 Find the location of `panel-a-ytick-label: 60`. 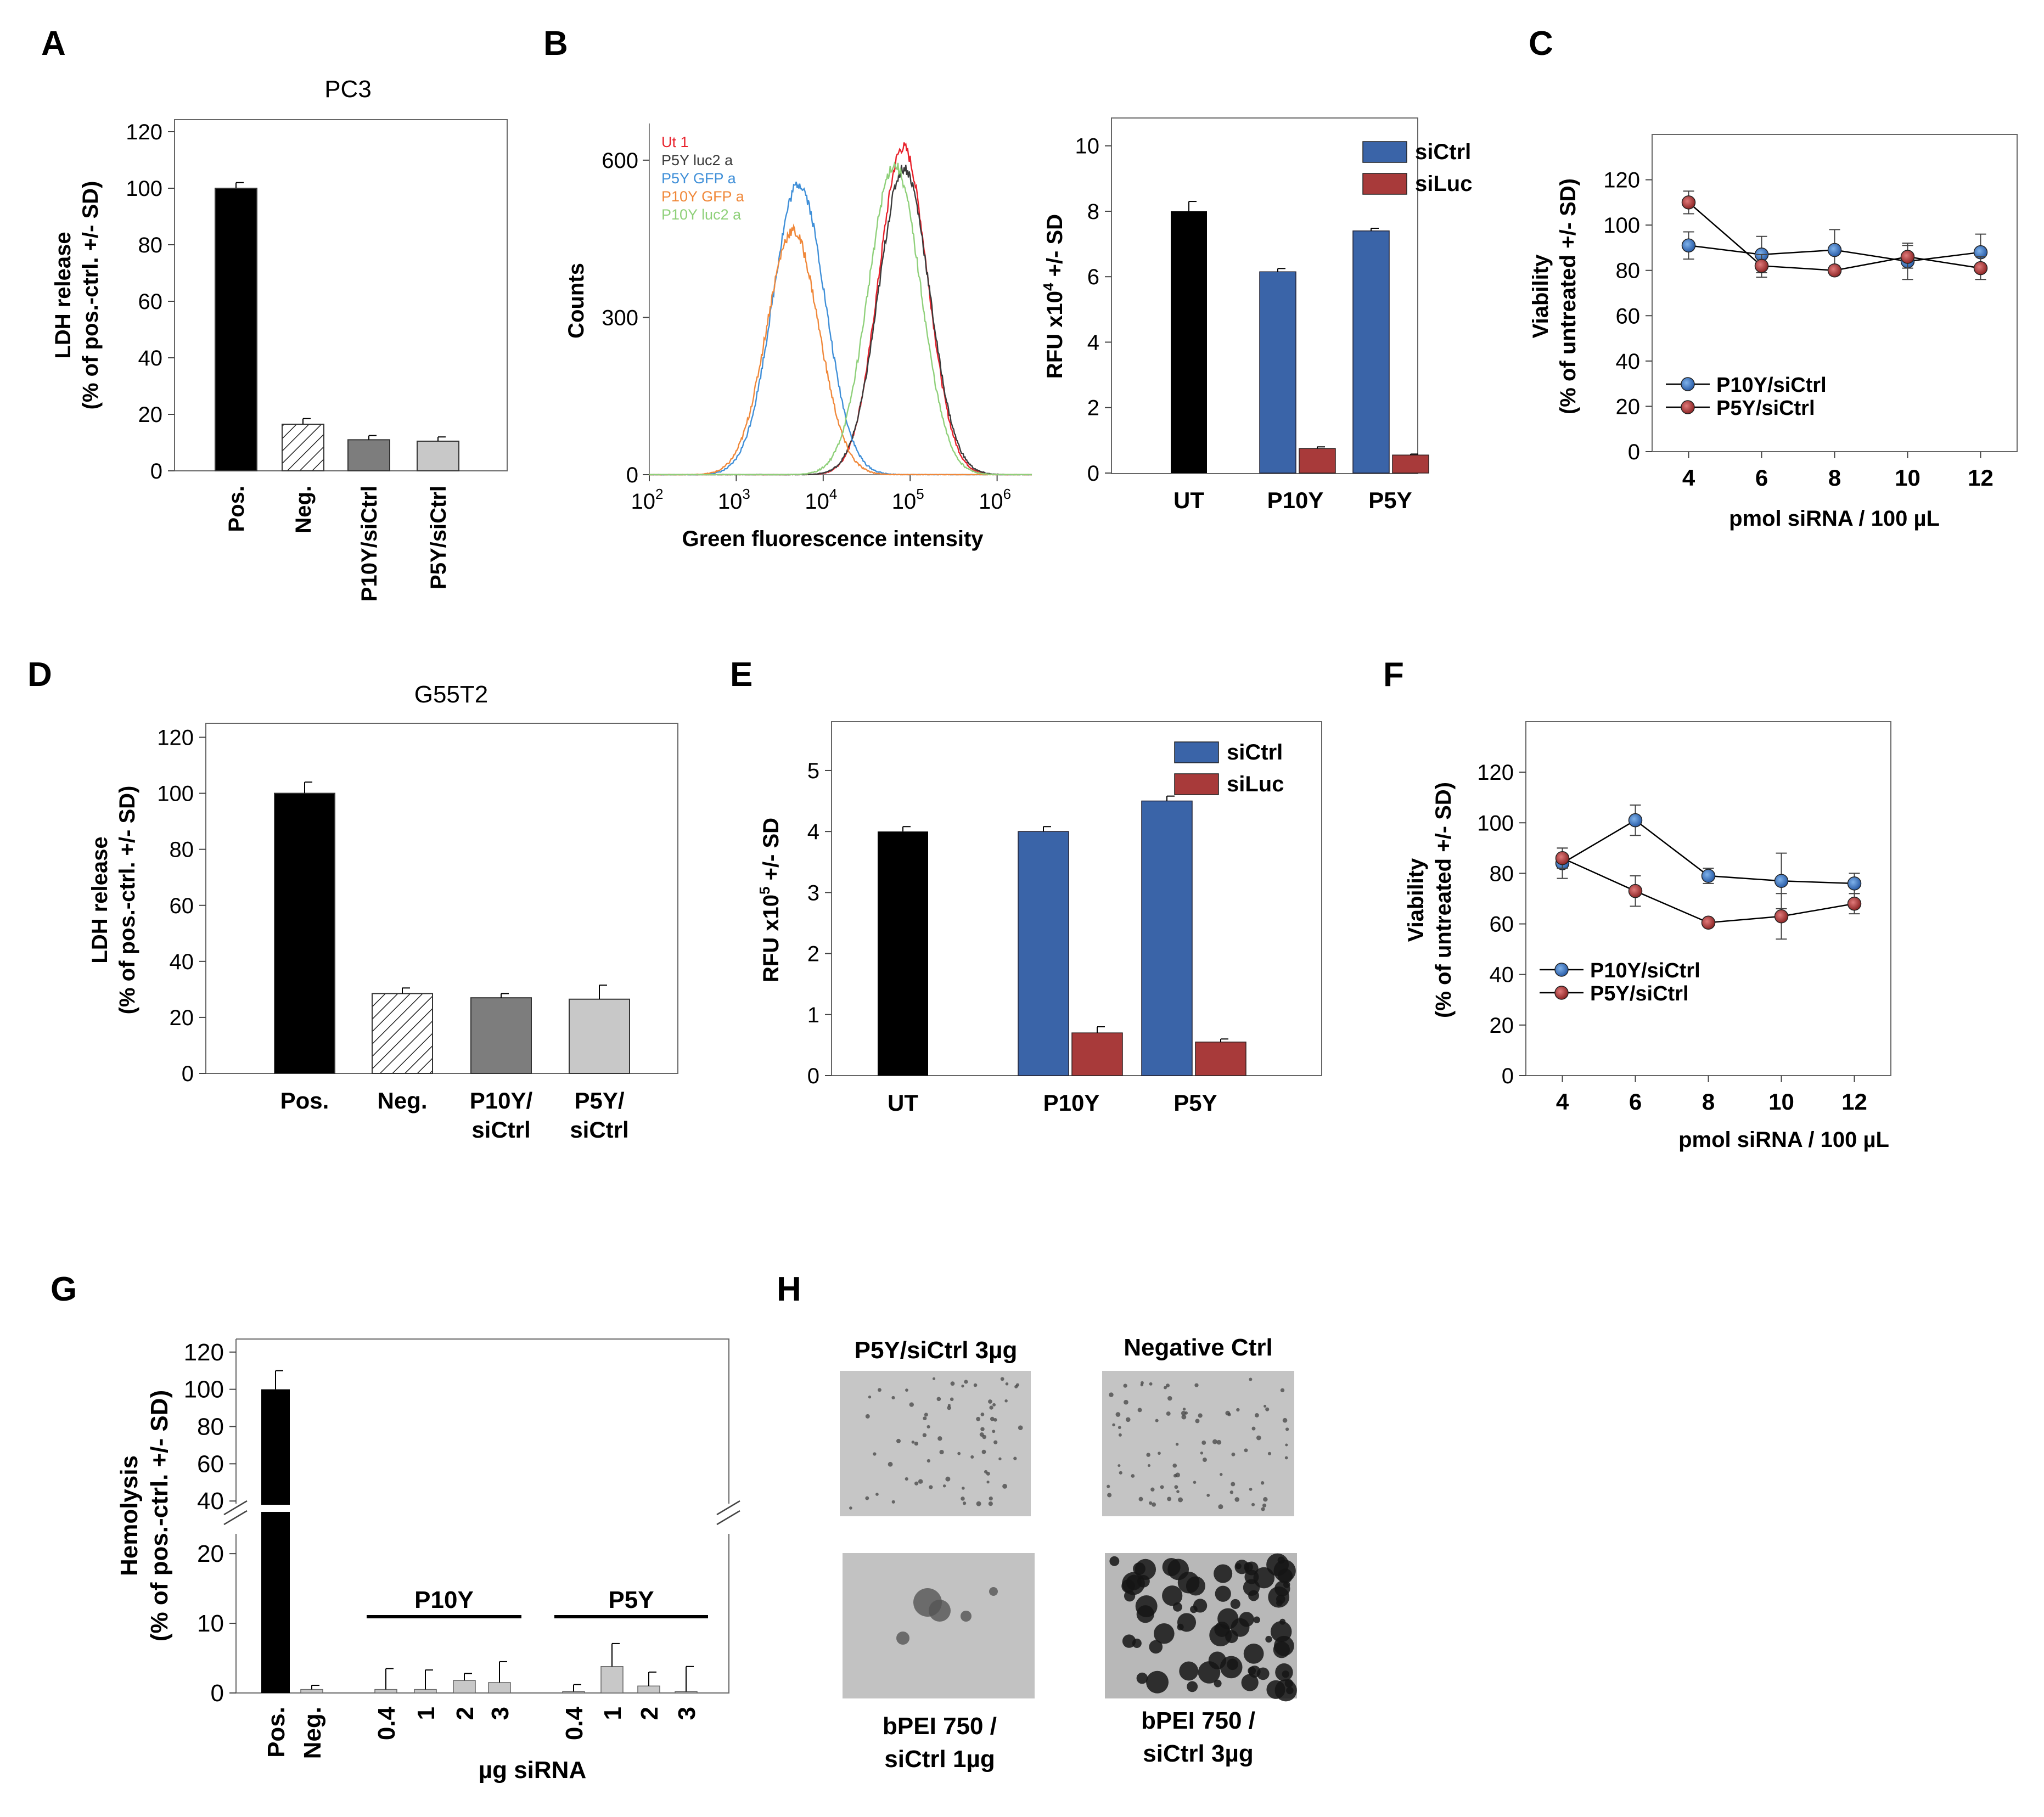

panel-a-ytick-label: 60 is located at coordinates (150, 302).